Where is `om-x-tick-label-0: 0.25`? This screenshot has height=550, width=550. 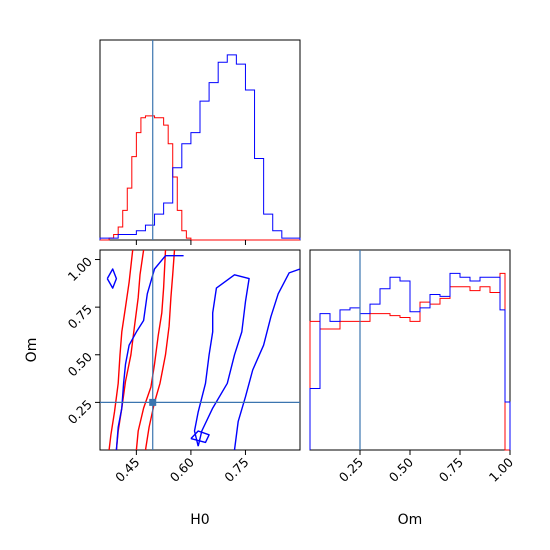 om-x-tick-label-0: 0.25 is located at coordinates (351, 470).